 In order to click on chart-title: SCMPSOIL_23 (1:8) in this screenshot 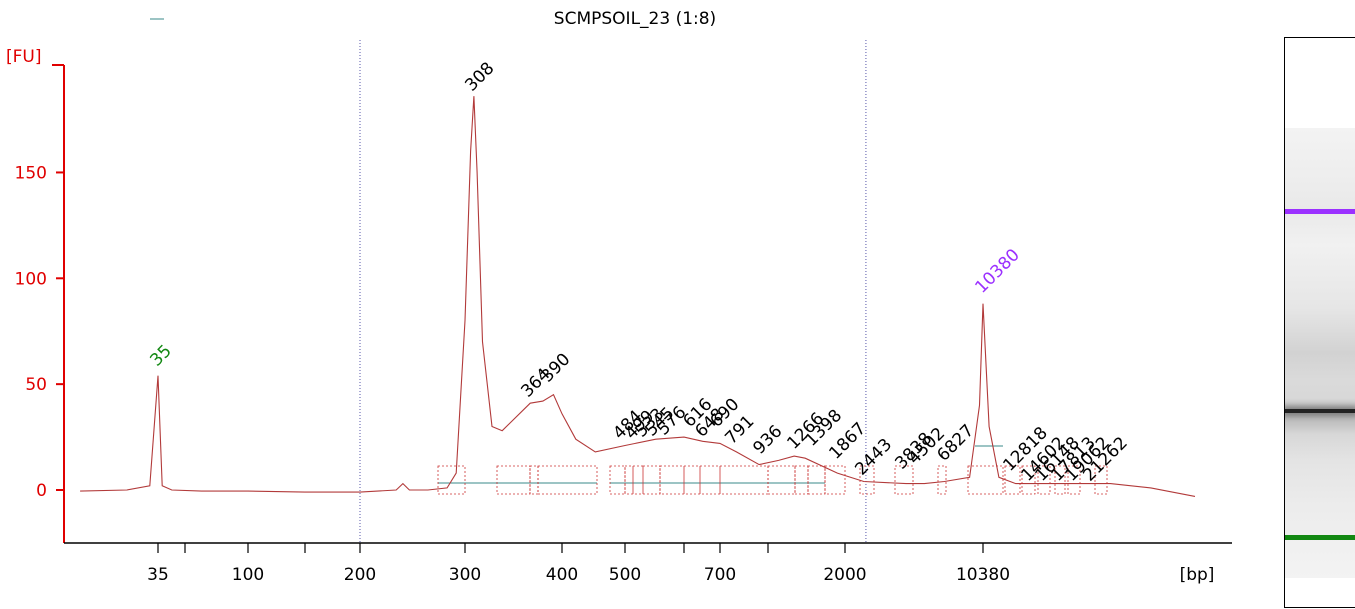, I will do `click(635, 19)`.